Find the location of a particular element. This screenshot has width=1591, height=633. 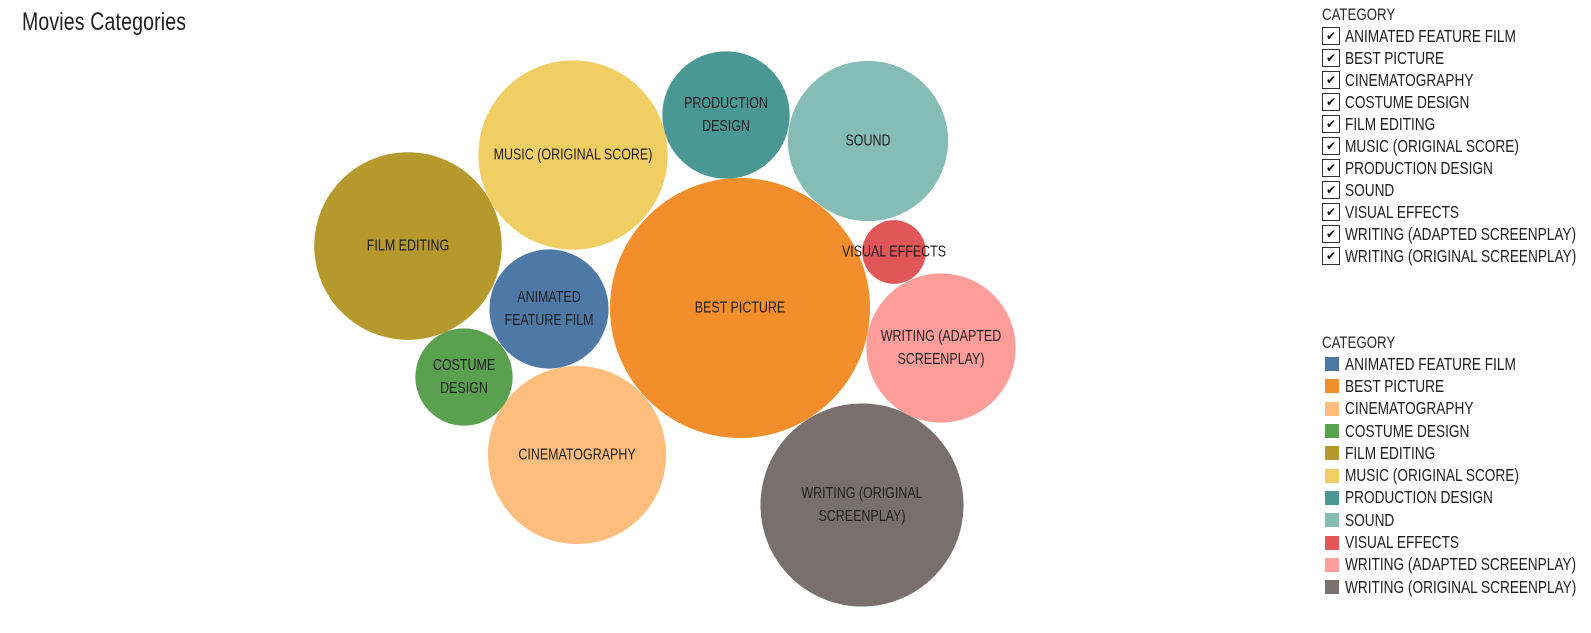

bubble-label: CINEMATOGRAPHY is located at coordinates (577, 455).